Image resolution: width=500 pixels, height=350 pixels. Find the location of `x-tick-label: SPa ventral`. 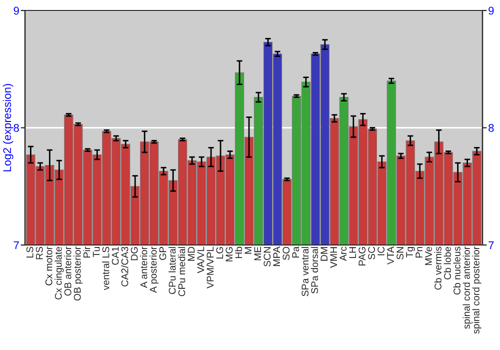

x-tick-label: SPa ventral is located at coordinates (305, 271).